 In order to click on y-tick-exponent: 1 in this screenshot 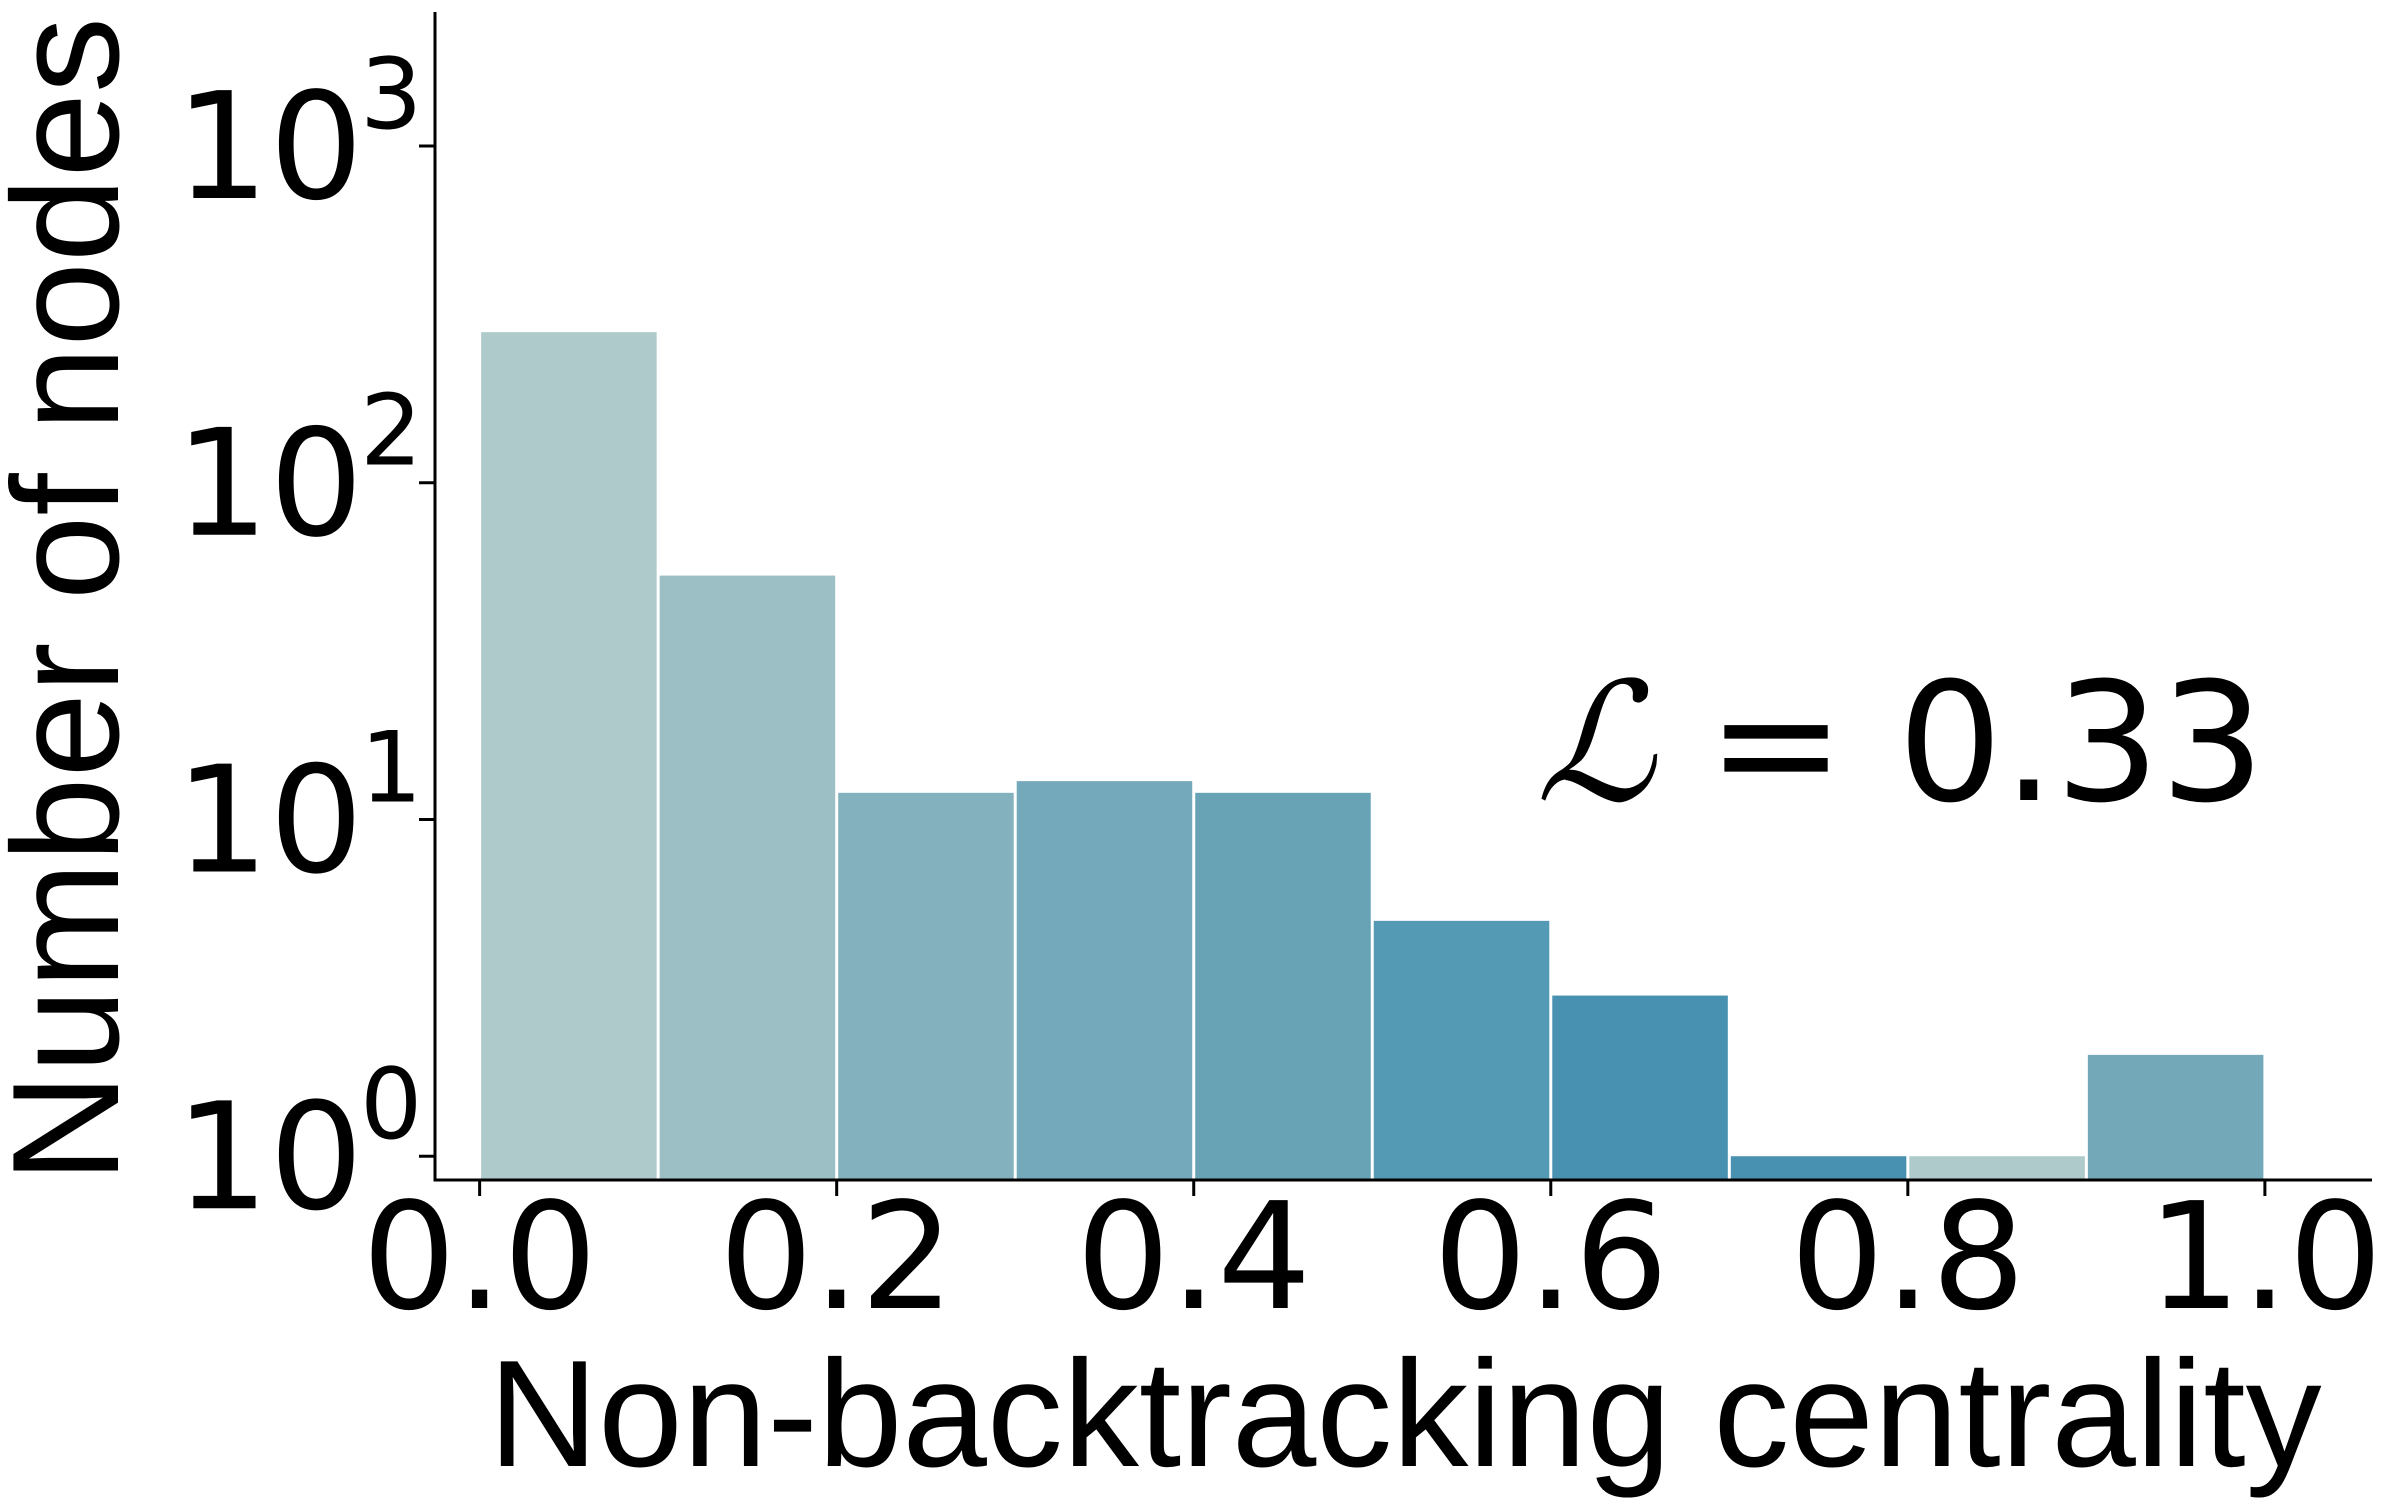, I will do `click(391, 768)`.